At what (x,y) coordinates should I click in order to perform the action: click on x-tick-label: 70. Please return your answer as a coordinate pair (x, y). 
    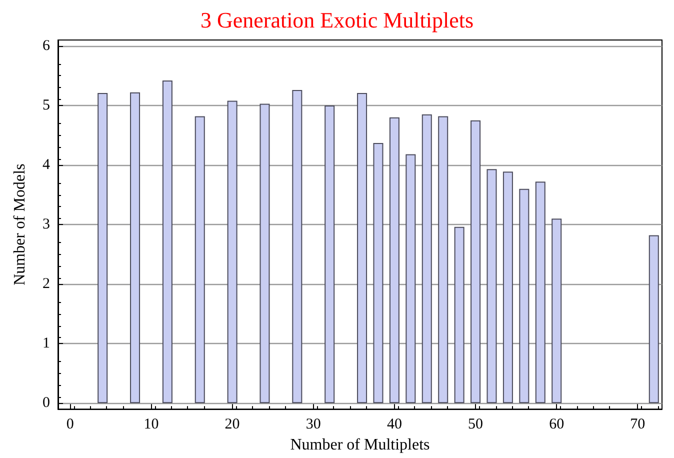
    Looking at the image, I should click on (638, 424).